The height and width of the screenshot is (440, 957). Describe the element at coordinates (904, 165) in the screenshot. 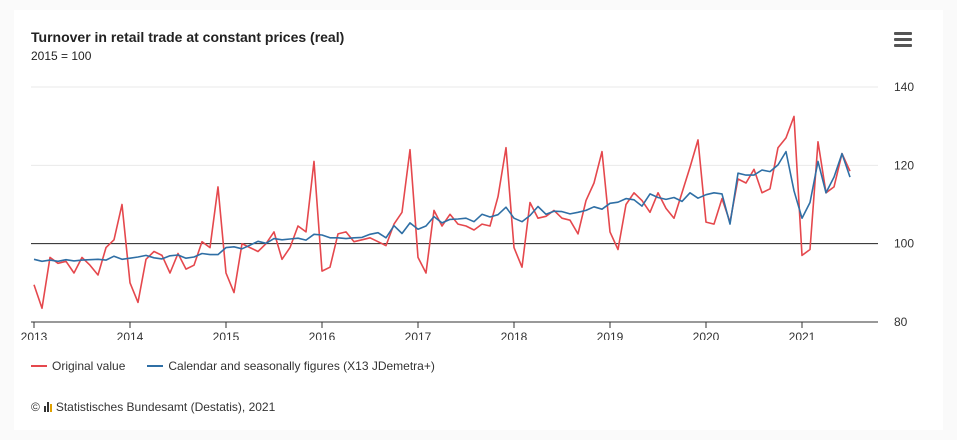

I see `y-tick-label-120: 120` at that location.